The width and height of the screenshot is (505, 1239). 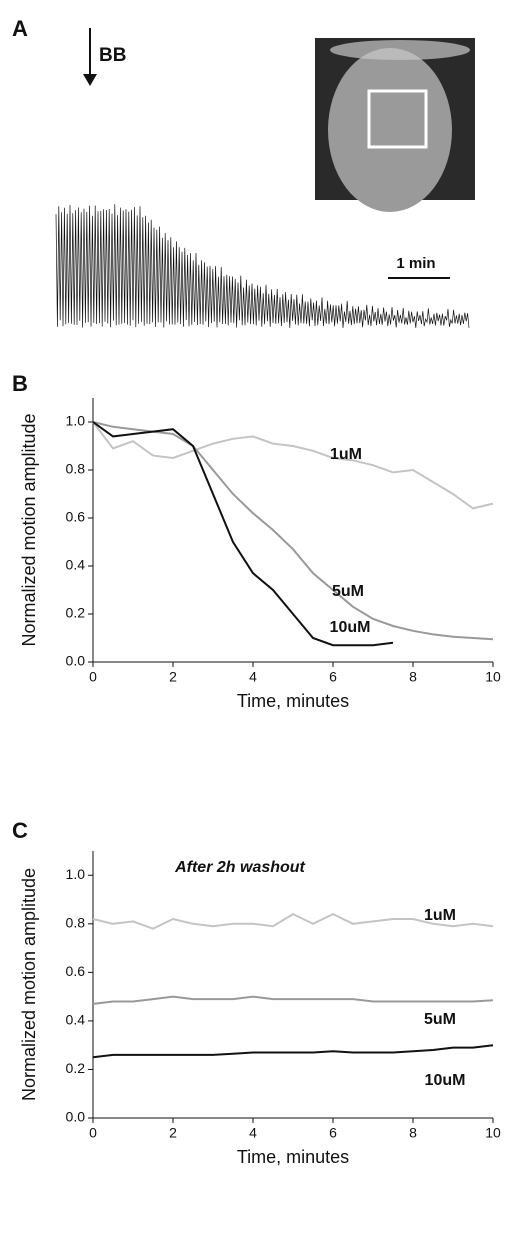 I want to click on scale-bar-label: 1 min, so click(x=415, y=263).